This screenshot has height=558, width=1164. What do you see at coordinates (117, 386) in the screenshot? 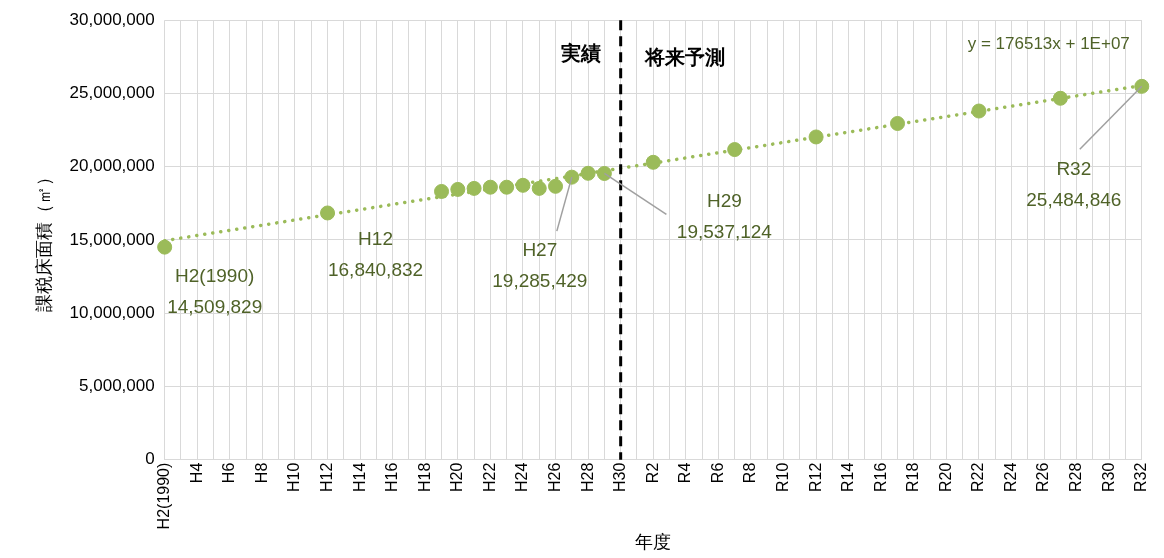
I see `y-tick-label: 5,000,000` at bounding box center [117, 386].